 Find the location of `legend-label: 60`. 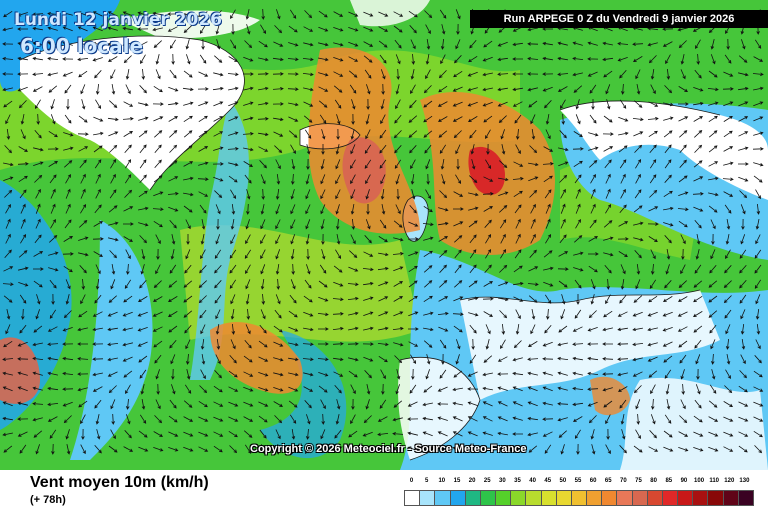

legend-label: 60 is located at coordinates (593, 481).